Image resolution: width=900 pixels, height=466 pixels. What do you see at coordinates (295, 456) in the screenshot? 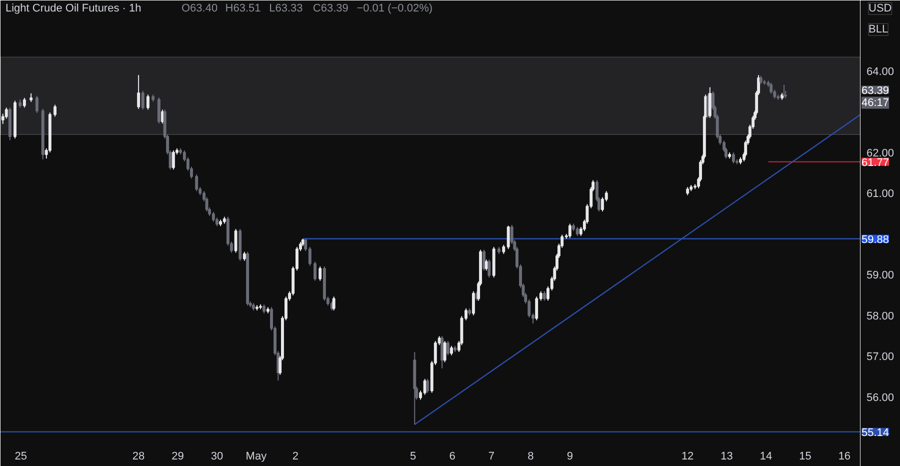
I see `x-tick-label: 2` at bounding box center [295, 456].